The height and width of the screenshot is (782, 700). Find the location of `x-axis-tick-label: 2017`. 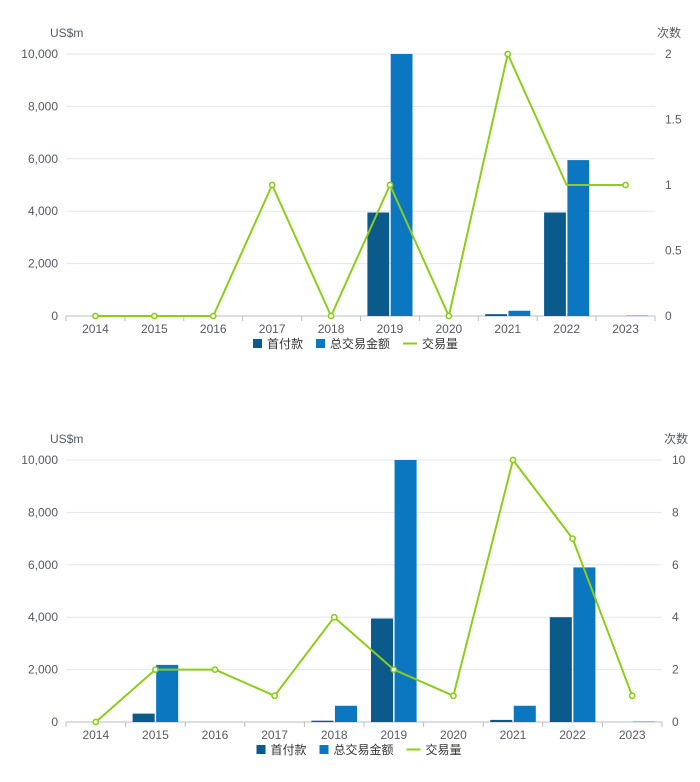

x-axis-tick-label: 2017 is located at coordinates (272, 329).